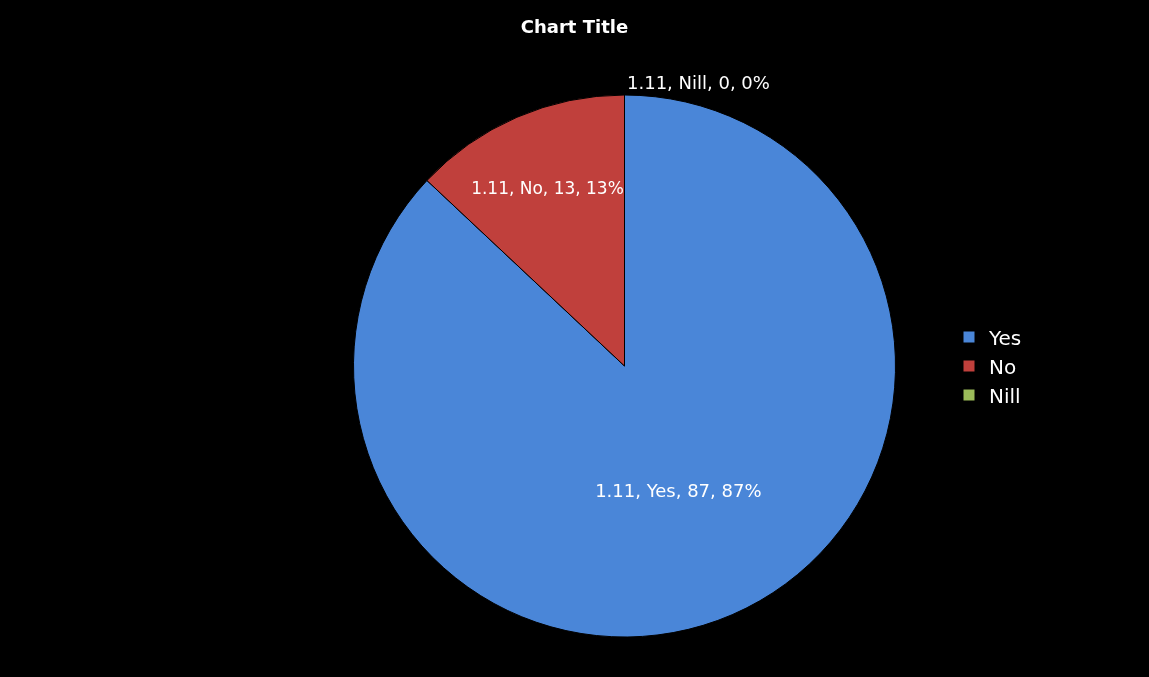 The height and width of the screenshot is (677, 1149). Describe the element at coordinates (1005, 337) in the screenshot. I see `legend-label: Yes` at that location.